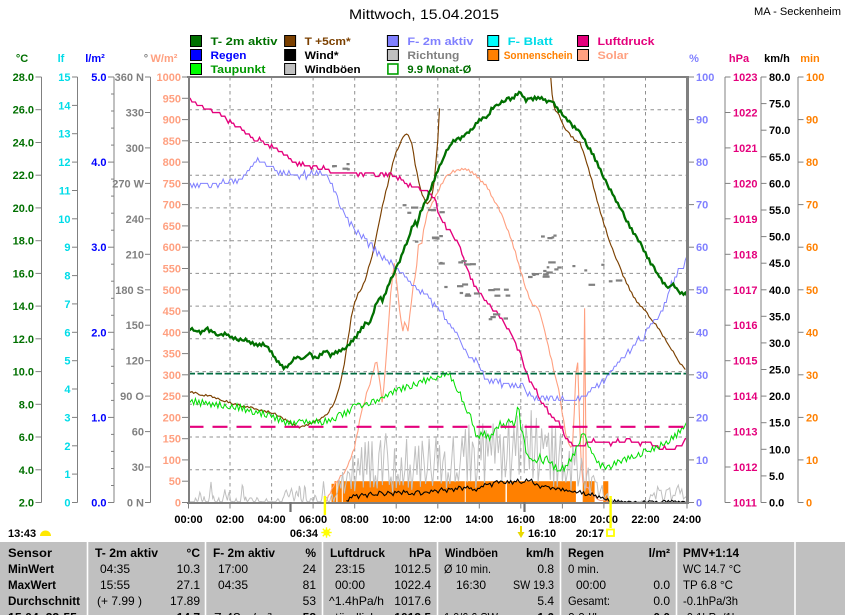  What do you see at coordinates (67, 504) in the screenshot?
I see `svg-text: 0` at bounding box center [67, 504].